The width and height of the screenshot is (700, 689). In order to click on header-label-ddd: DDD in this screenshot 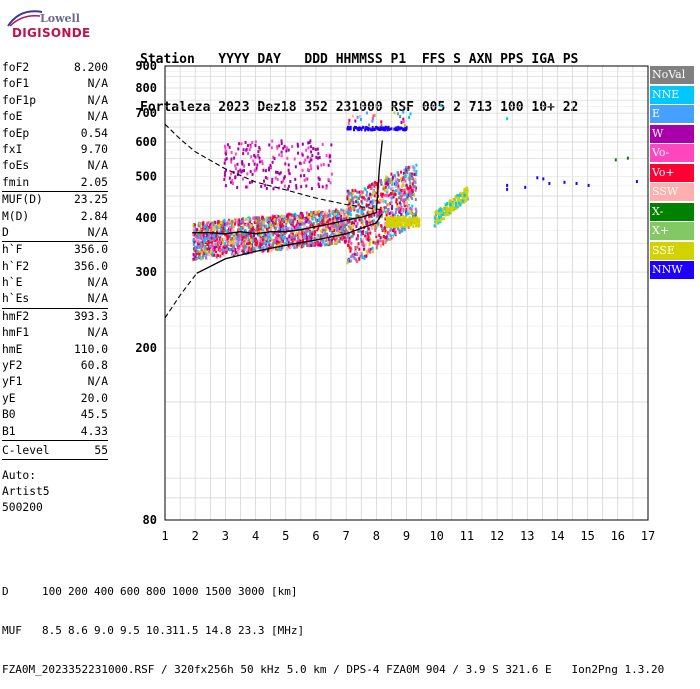, I will do `click(316, 59)`.